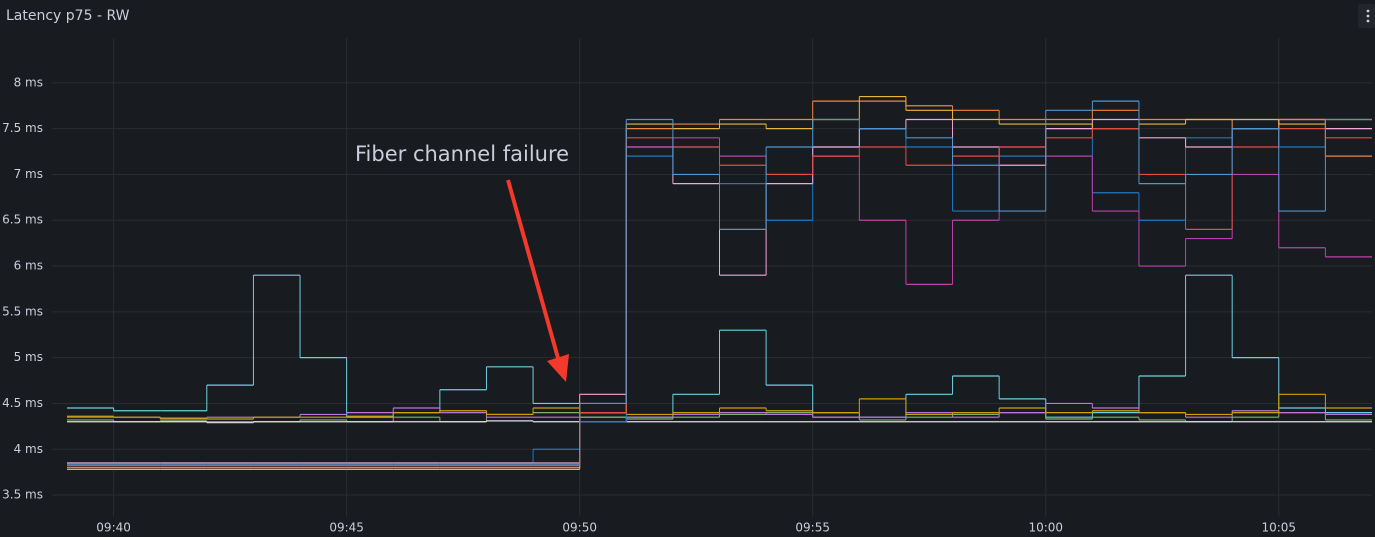 This screenshot has width=1375, height=537. What do you see at coordinates (719, 406) in the screenshot?
I see `series` at bounding box center [719, 406].